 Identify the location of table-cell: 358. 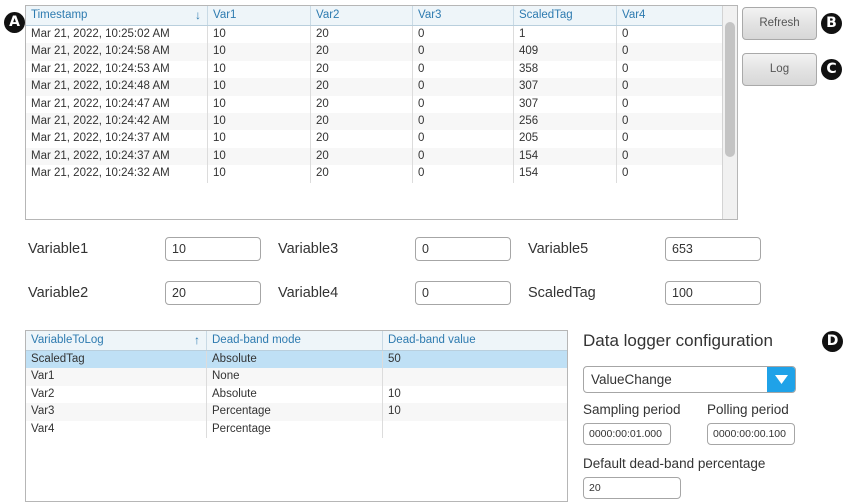
(565, 69).